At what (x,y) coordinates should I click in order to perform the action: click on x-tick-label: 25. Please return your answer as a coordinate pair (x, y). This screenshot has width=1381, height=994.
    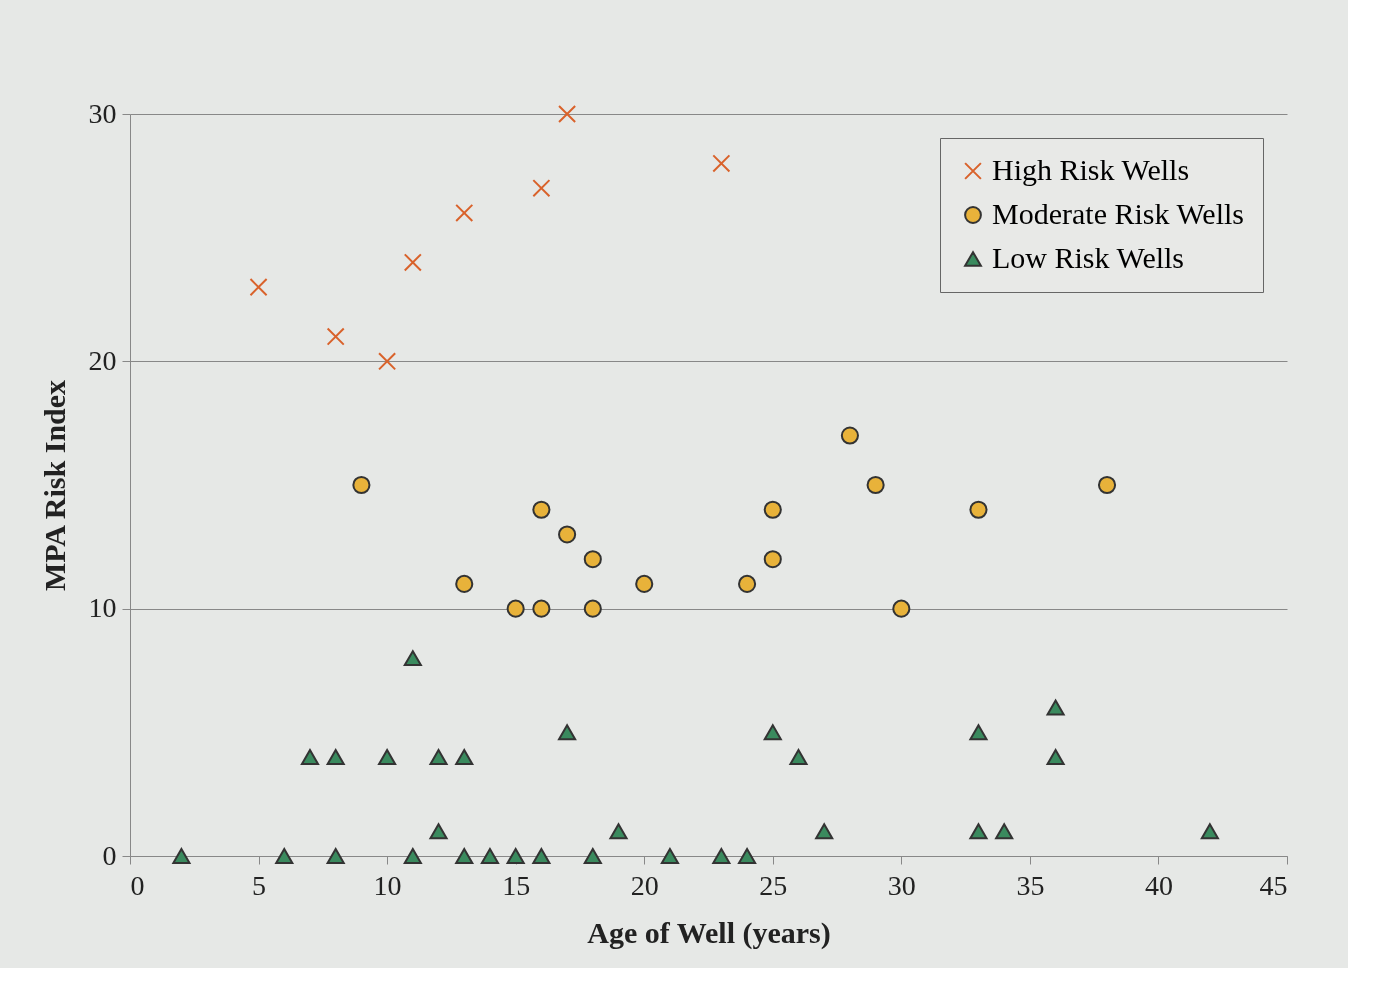
    Looking at the image, I should click on (773, 885).